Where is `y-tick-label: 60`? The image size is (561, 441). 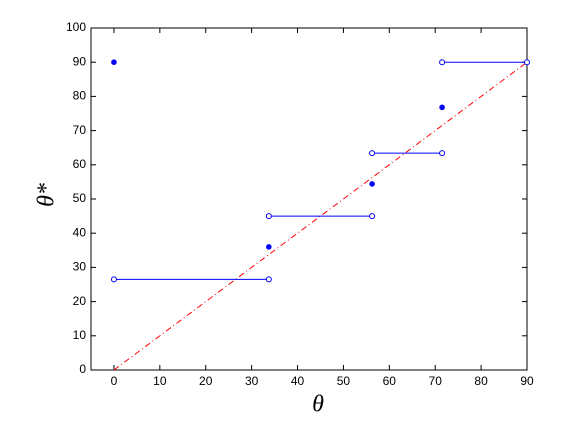 y-tick-label: 60 is located at coordinates (80, 164).